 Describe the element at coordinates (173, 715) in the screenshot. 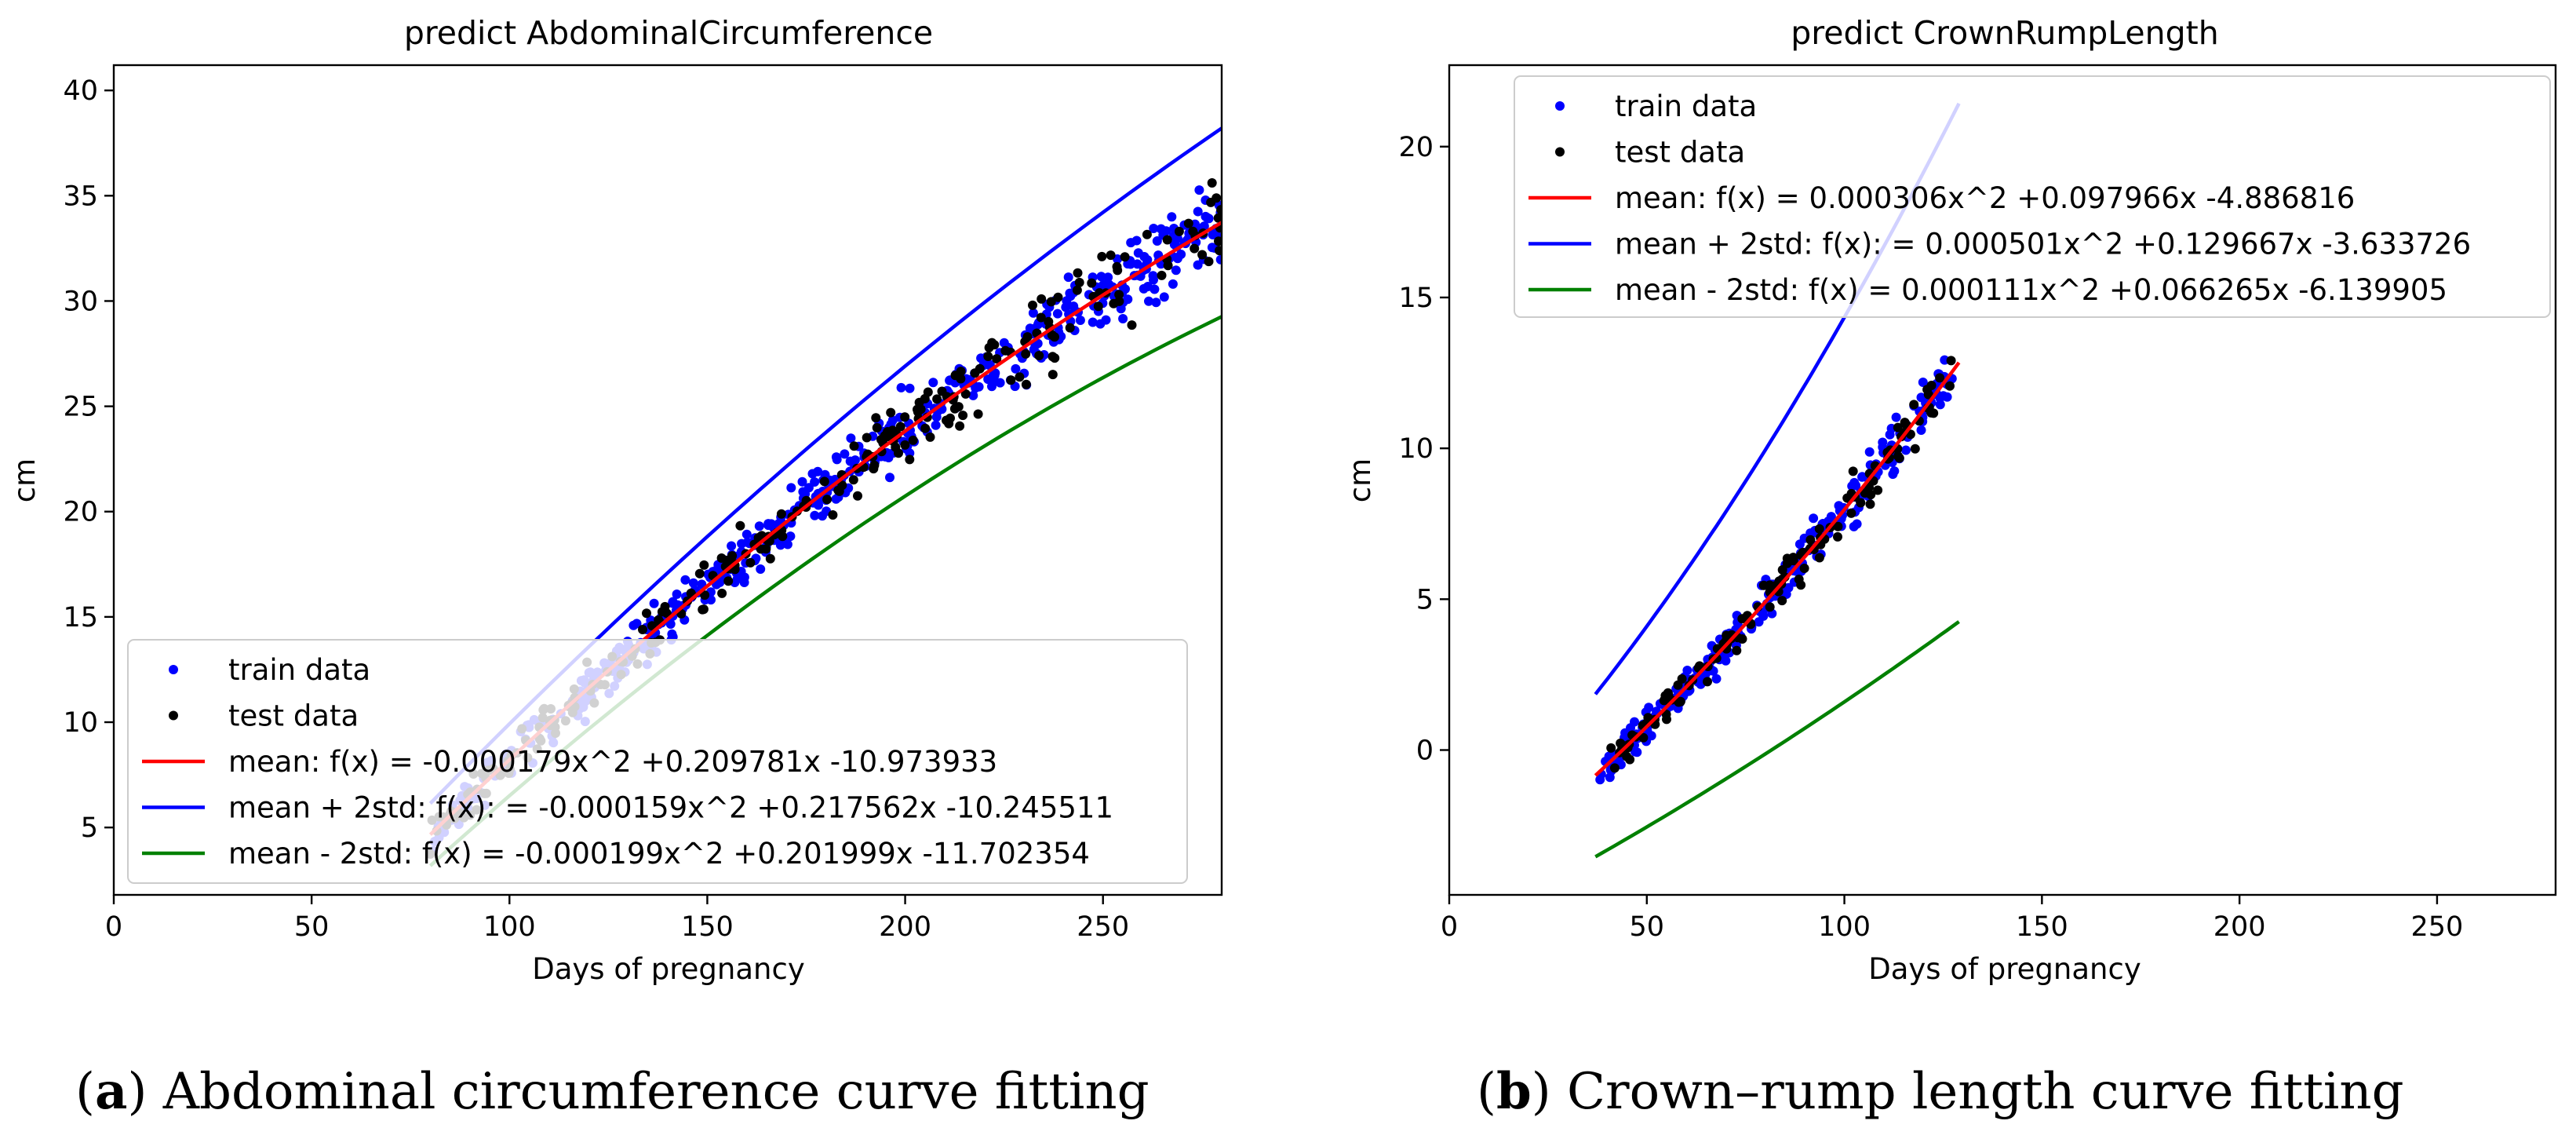

I see `legend-test-marker` at that location.